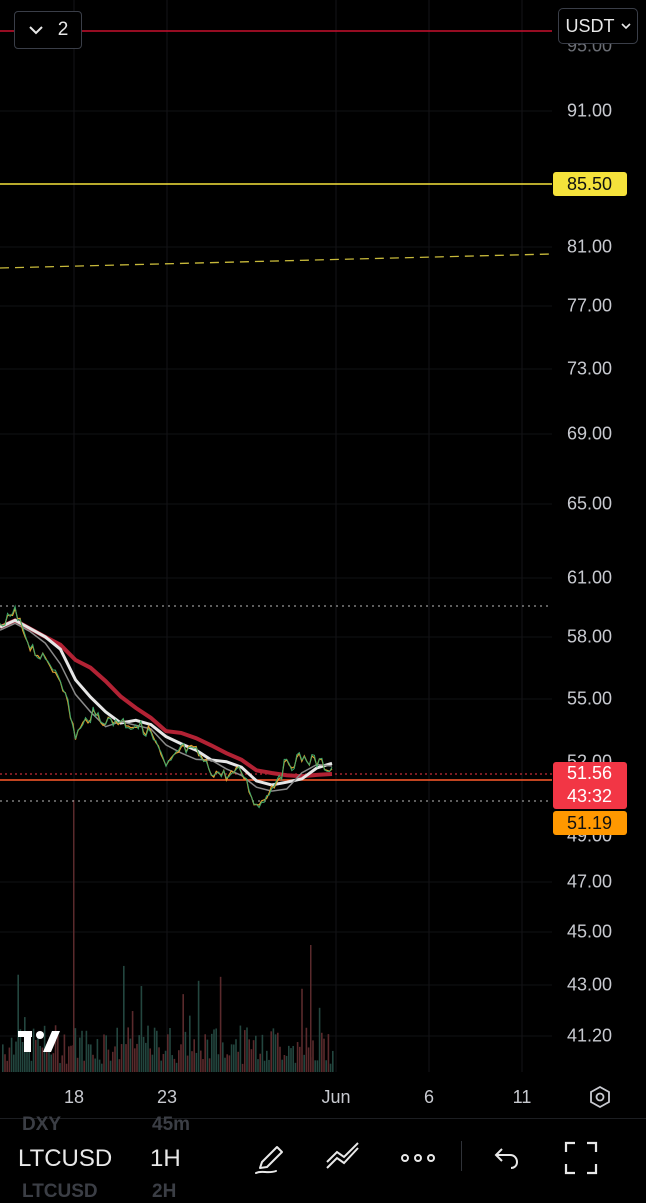  I want to click on settings-icon, so click(600, 1097).